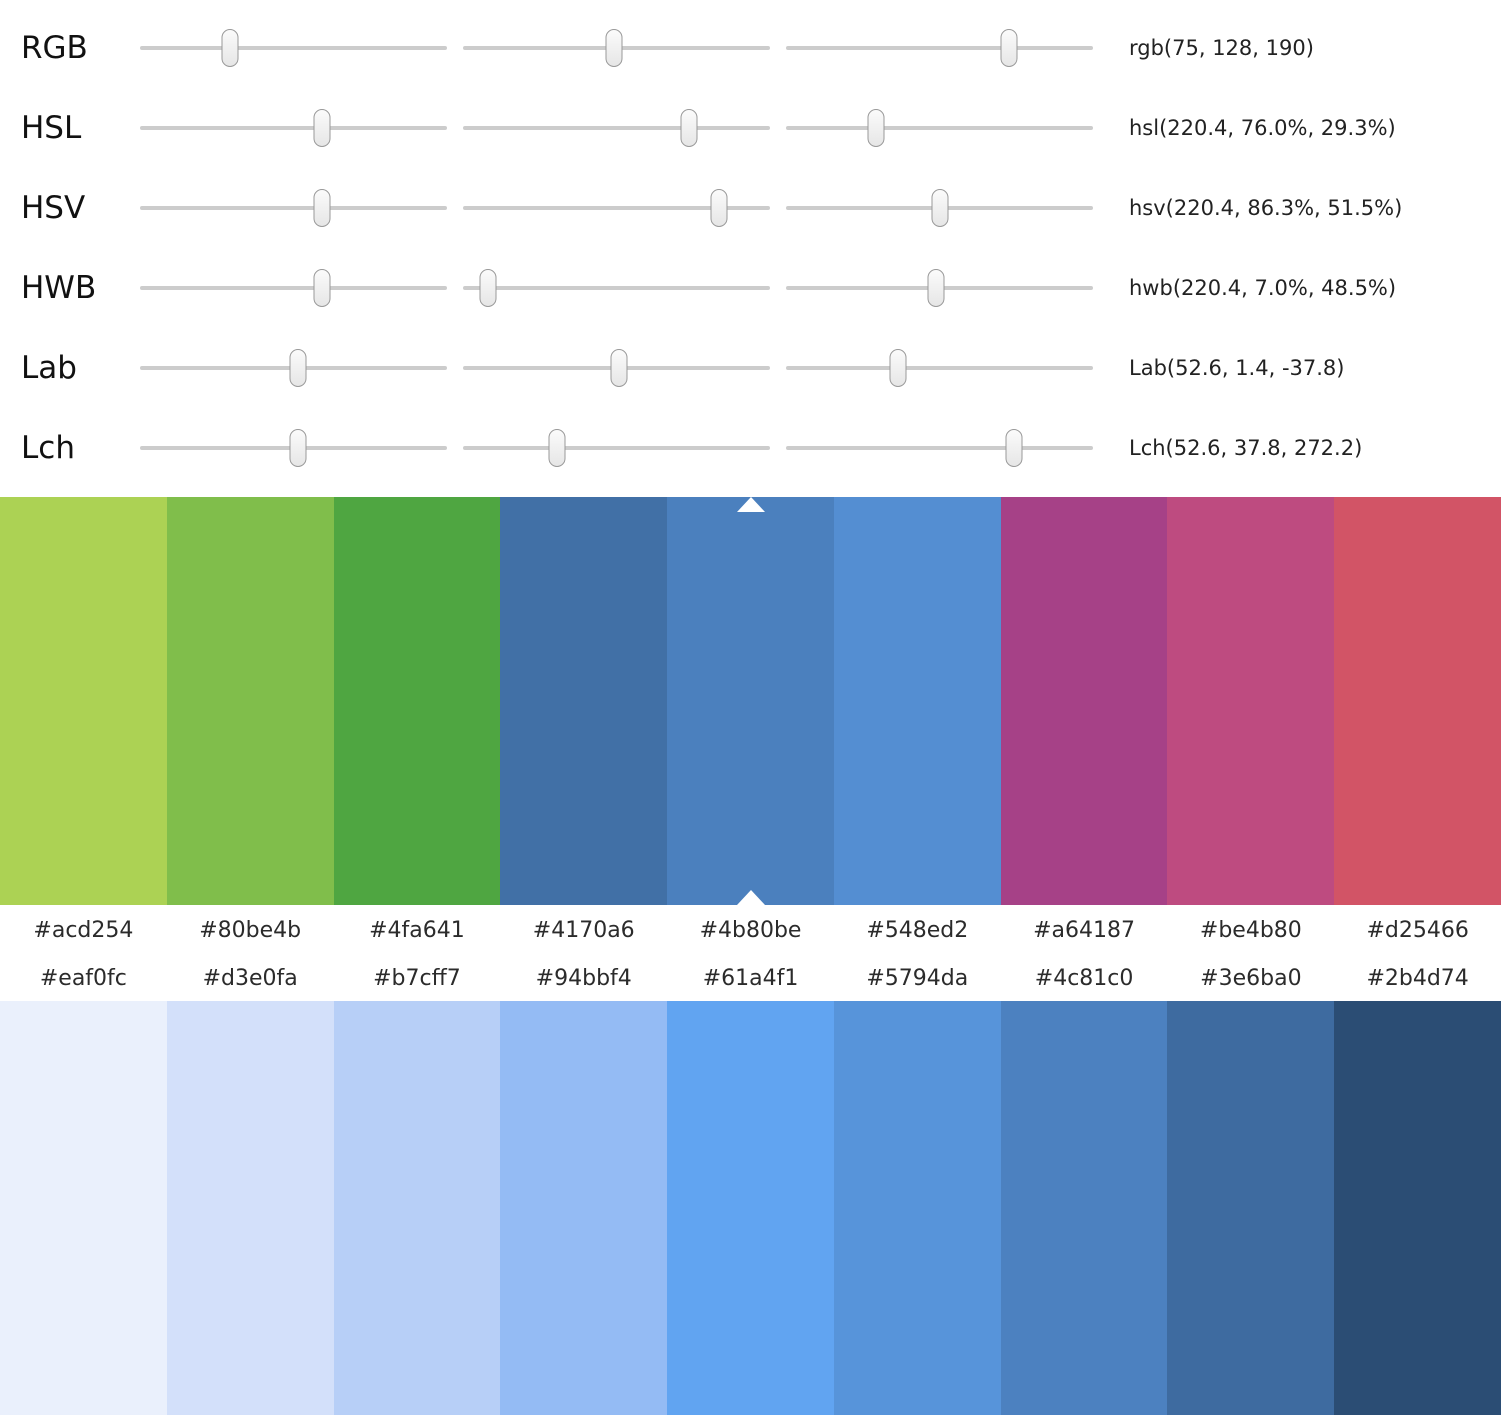 This screenshot has height=1415, width=1501. Describe the element at coordinates (750, 897) in the screenshot. I see `selected-marker-bottom-icon` at that location.